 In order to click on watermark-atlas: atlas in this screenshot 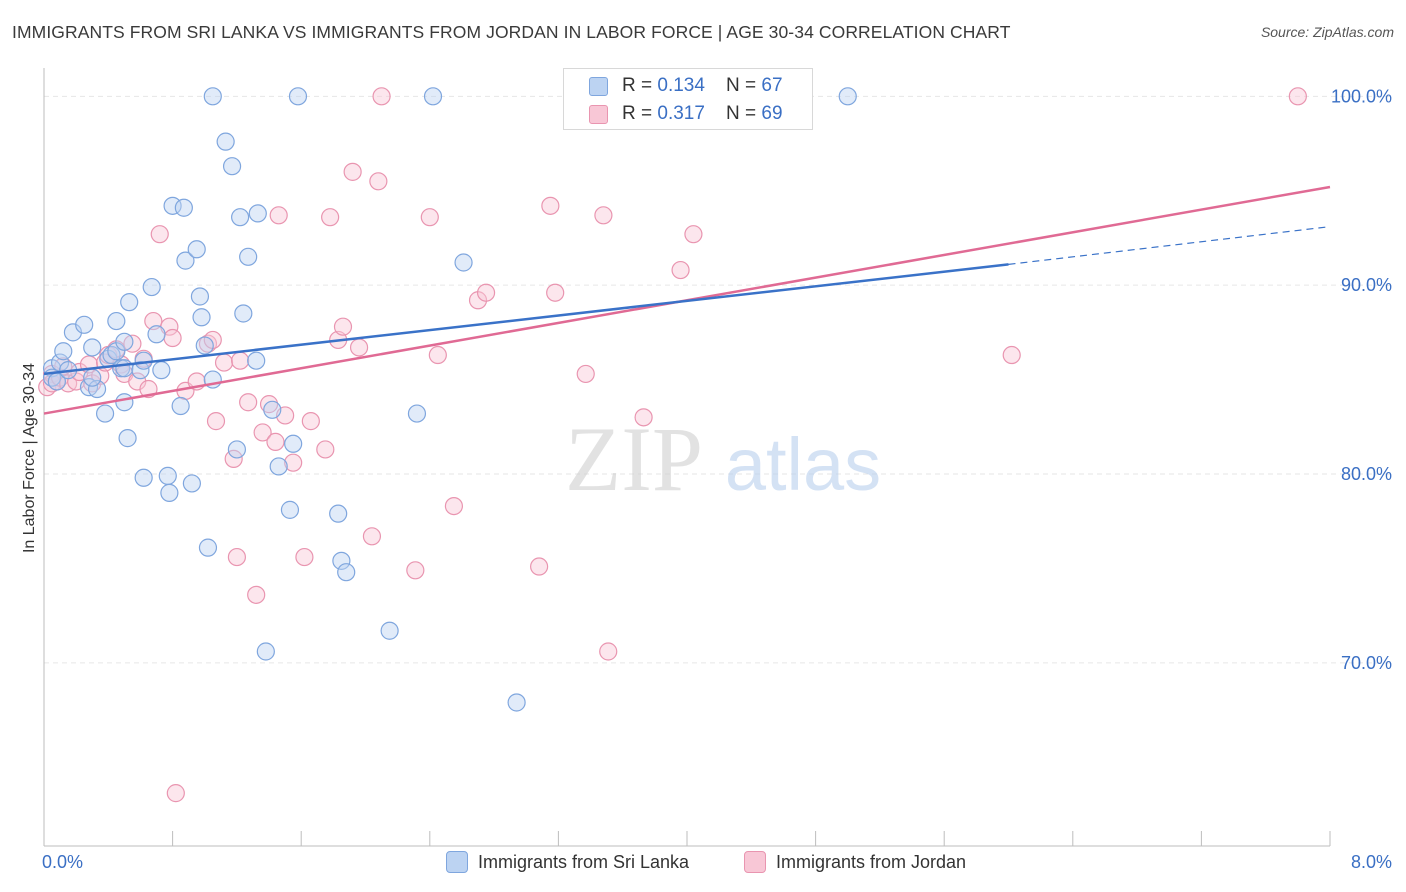, I will do `click(803, 464)`.